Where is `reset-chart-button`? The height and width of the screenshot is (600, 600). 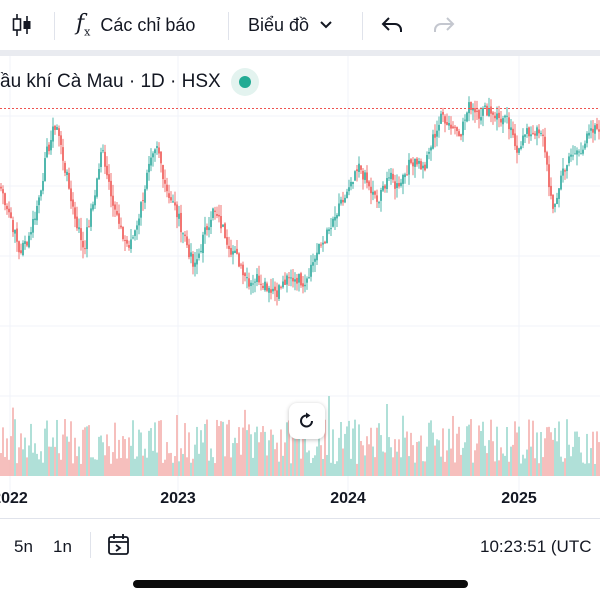
reset-chart-button is located at coordinates (307, 421).